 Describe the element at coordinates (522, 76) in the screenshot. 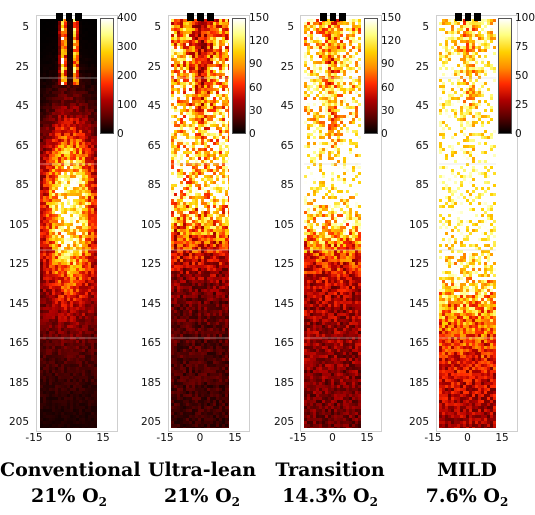

I see `colorbar-tick-label: 50` at that location.